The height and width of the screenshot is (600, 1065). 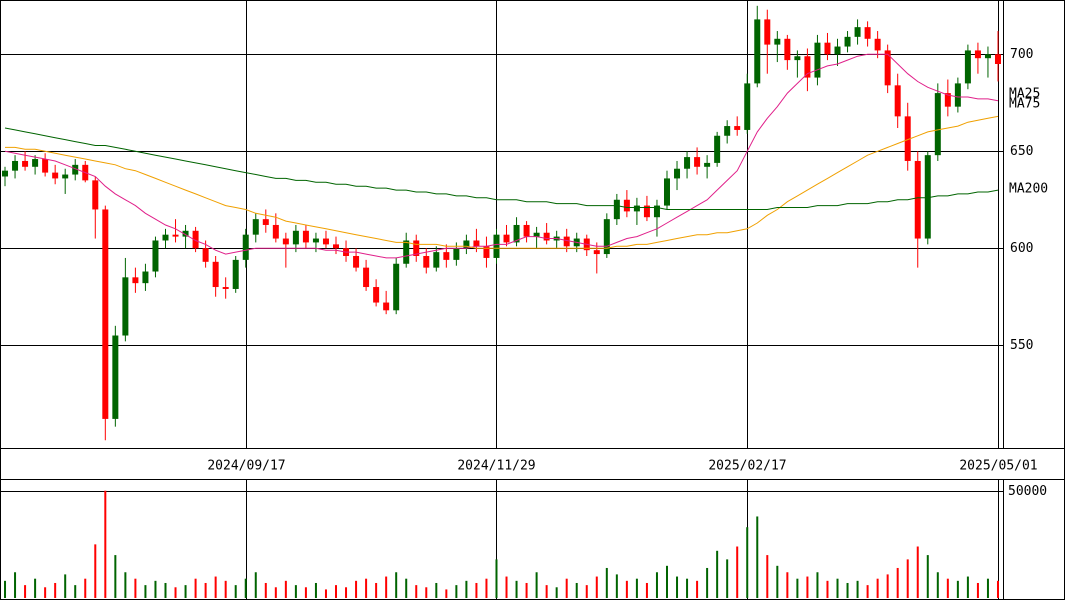 I want to click on y-tick-label: 600, so click(x=1021, y=248).